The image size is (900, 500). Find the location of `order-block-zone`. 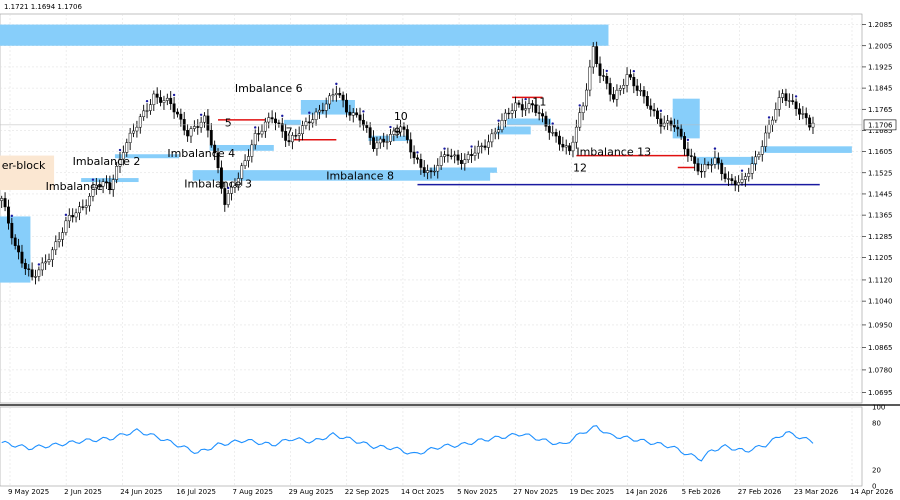

order-block-zone is located at coordinates (27, 172).